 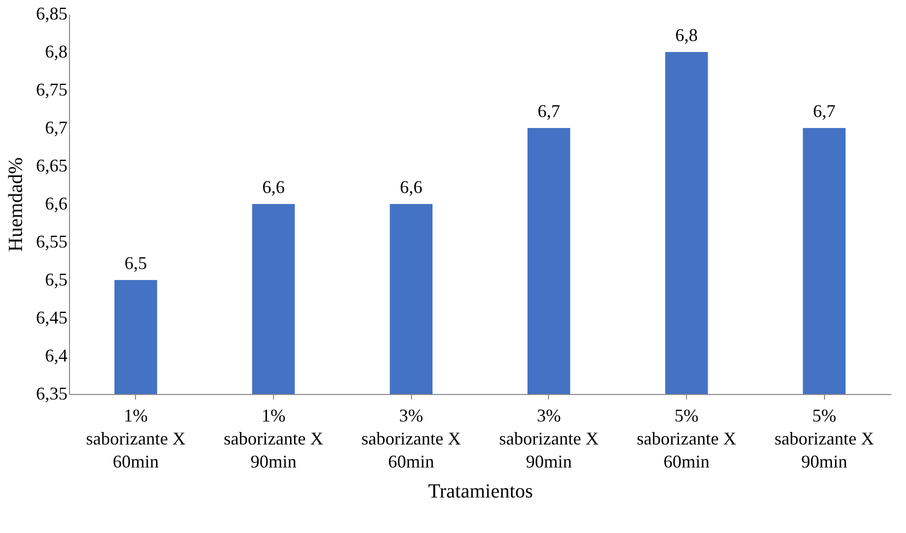 What do you see at coordinates (686, 35) in the screenshot?
I see `data-label: 6,8` at bounding box center [686, 35].